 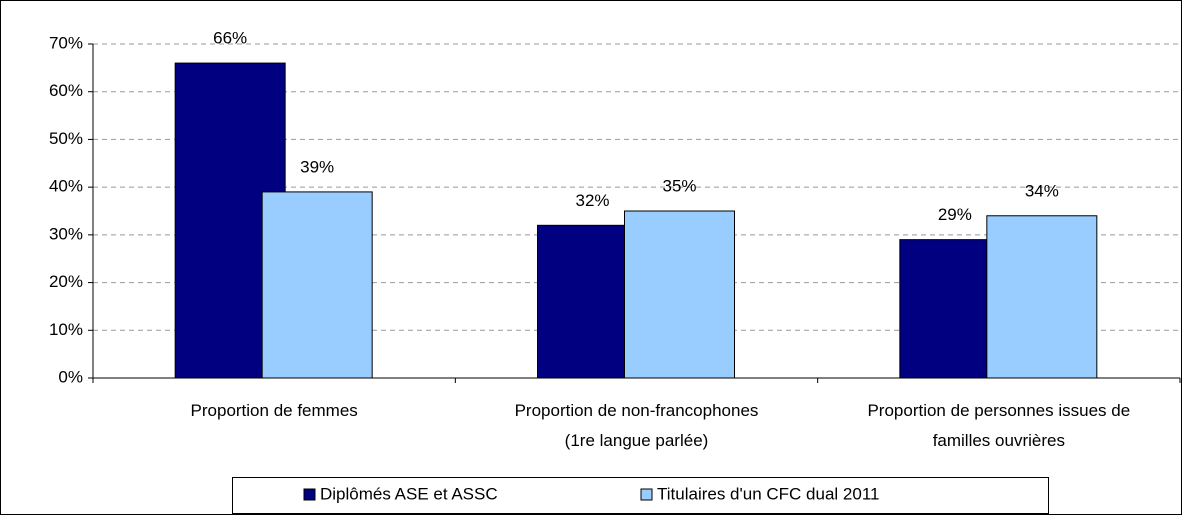 What do you see at coordinates (66, 329) in the screenshot?
I see `y-tick-label: 10%` at bounding box center [66, 329].